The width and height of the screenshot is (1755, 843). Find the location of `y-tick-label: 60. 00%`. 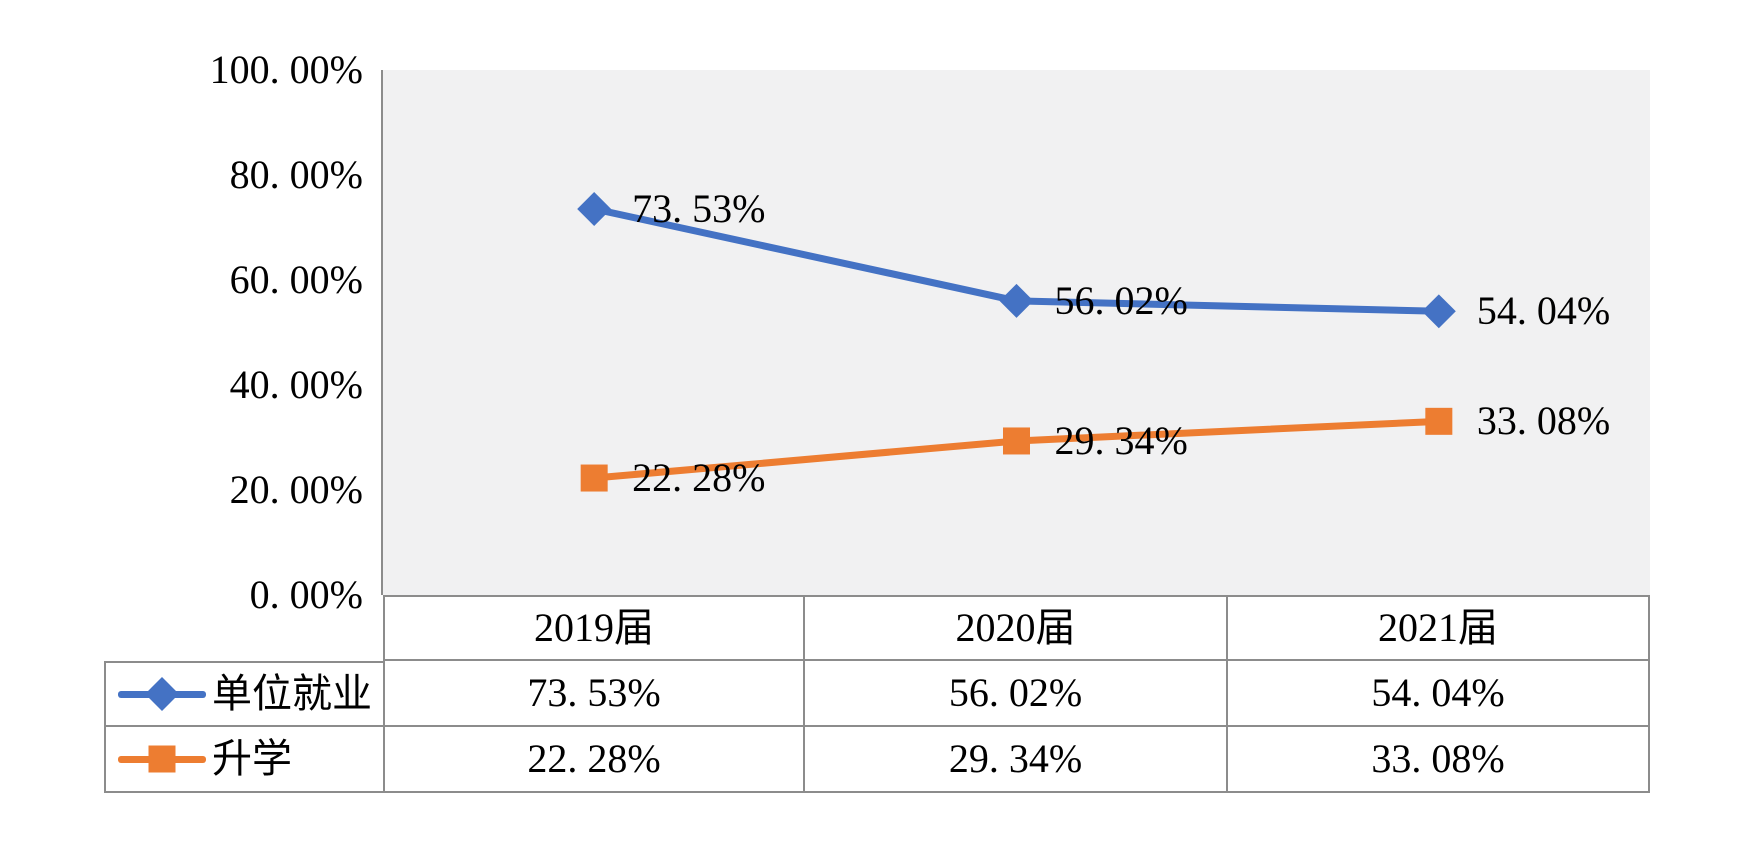

y-tick-label: 60. 00% is located at coordinates (296, 279).